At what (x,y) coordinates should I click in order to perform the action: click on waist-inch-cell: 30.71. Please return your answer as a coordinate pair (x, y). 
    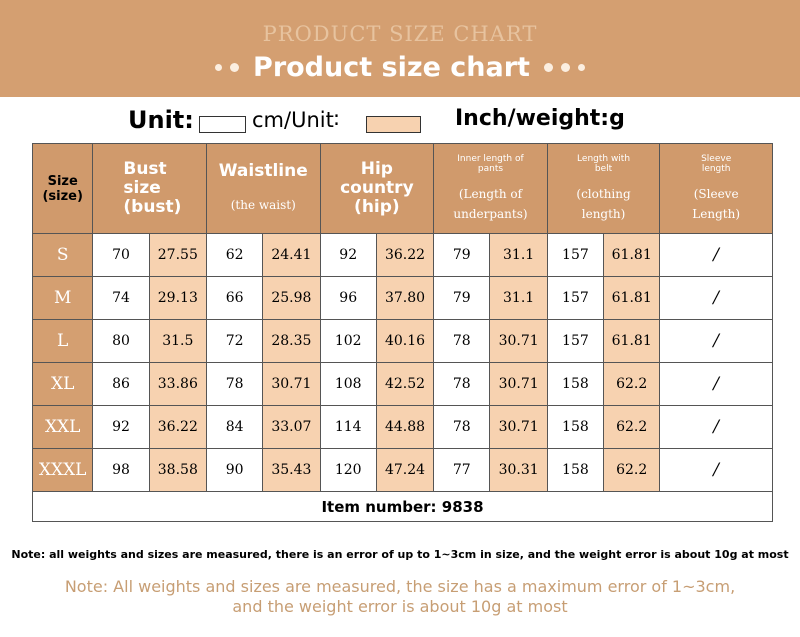
    Looking at the image, I should click on (291, 384).